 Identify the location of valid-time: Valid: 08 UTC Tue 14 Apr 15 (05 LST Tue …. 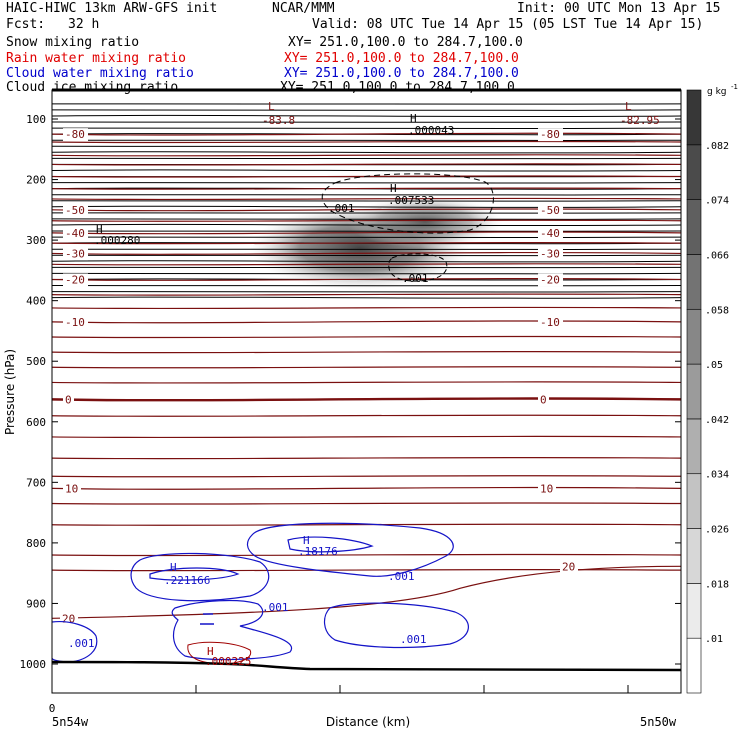
(508, 24).